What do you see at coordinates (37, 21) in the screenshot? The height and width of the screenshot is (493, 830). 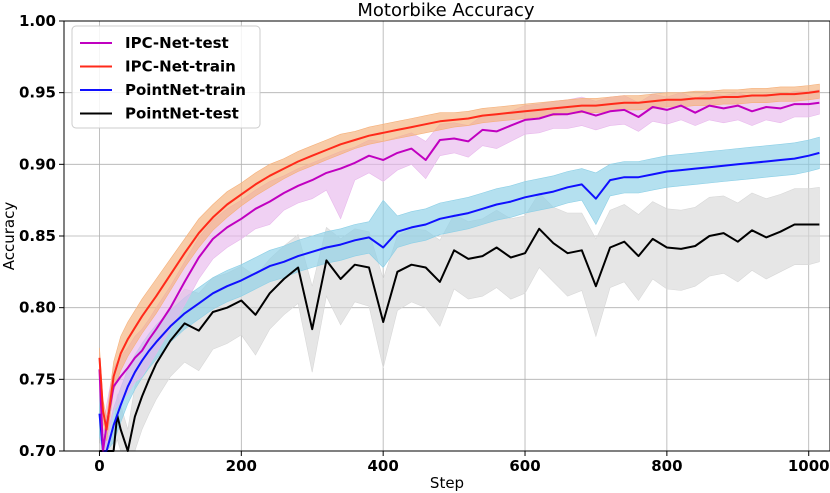 I see `y-tick-label: 1.00` at bounding box center [37, 21].